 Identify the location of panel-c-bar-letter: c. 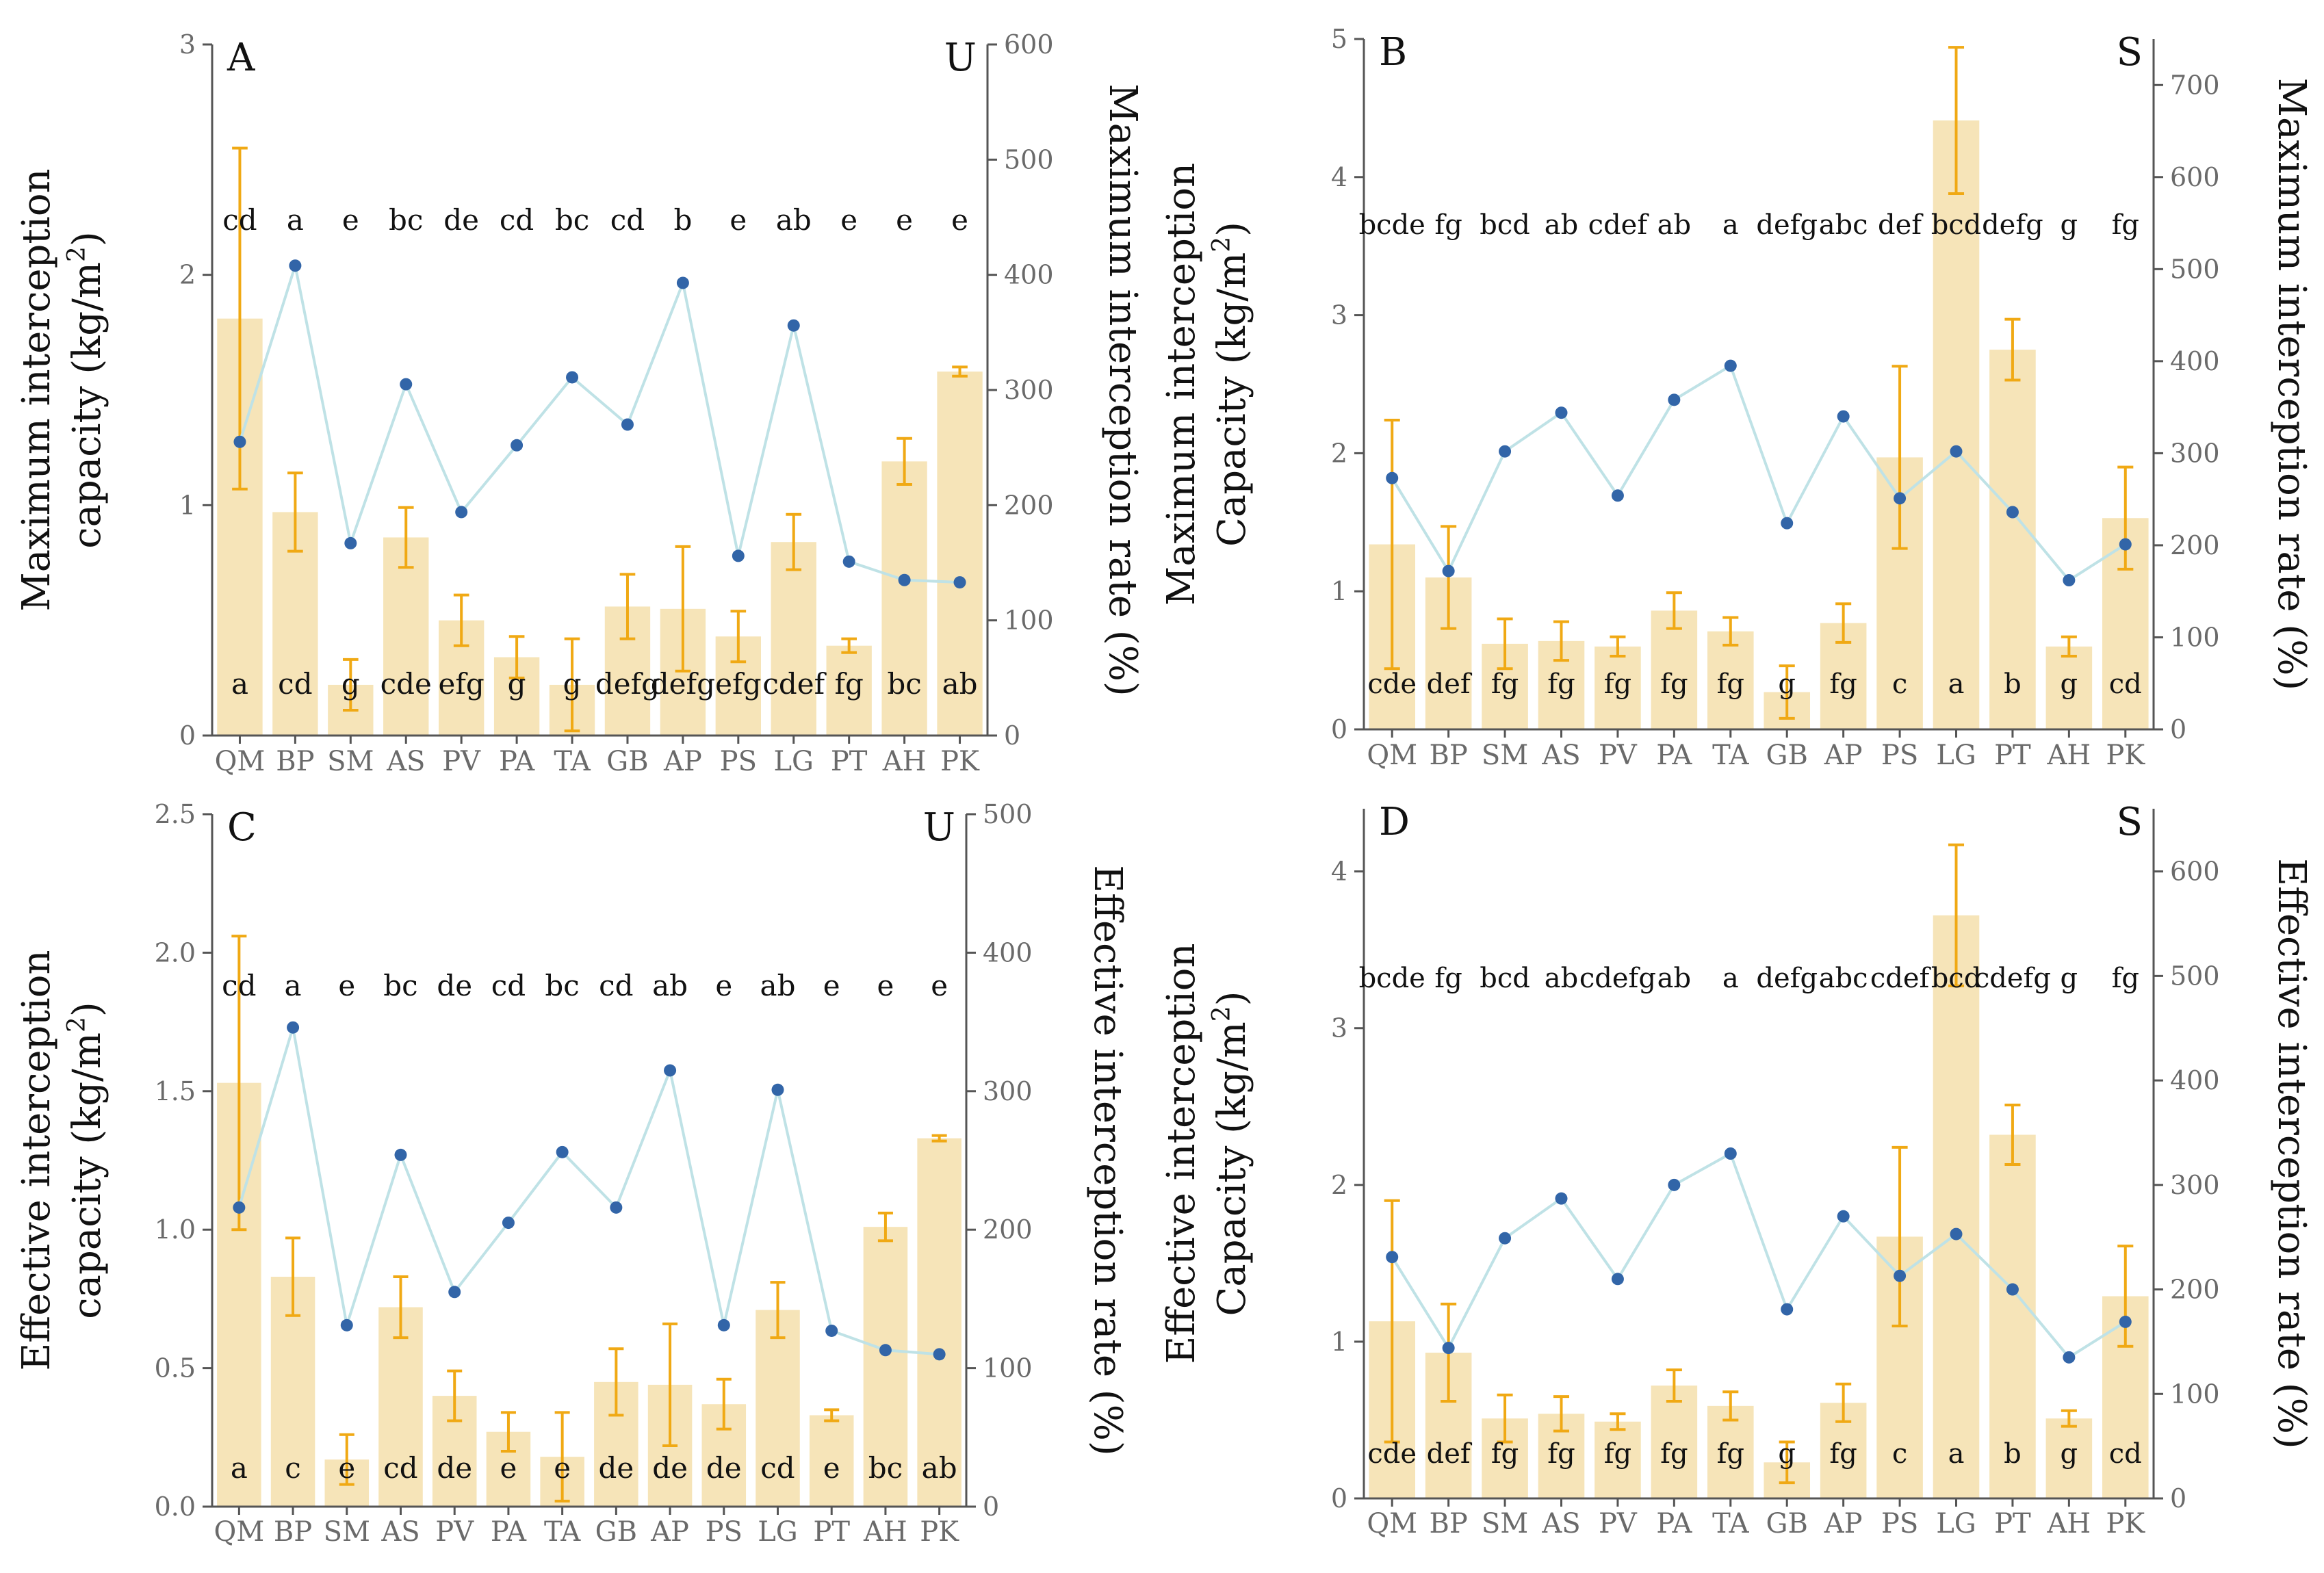
(293, 1468).